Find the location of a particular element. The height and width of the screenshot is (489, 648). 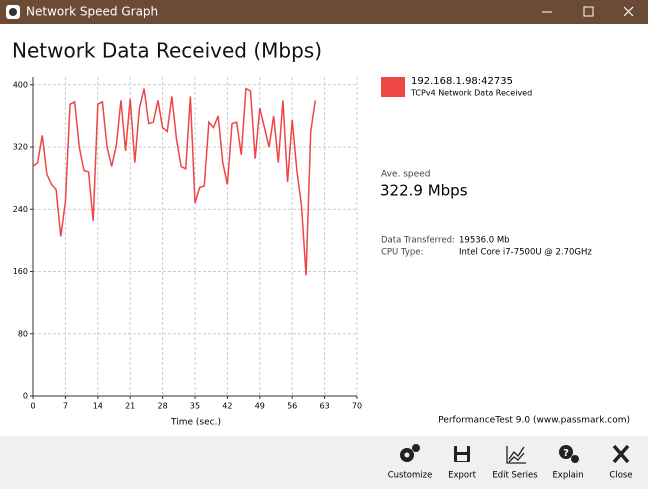

y-tick-label: 400 is located at coordinates (20, 84).